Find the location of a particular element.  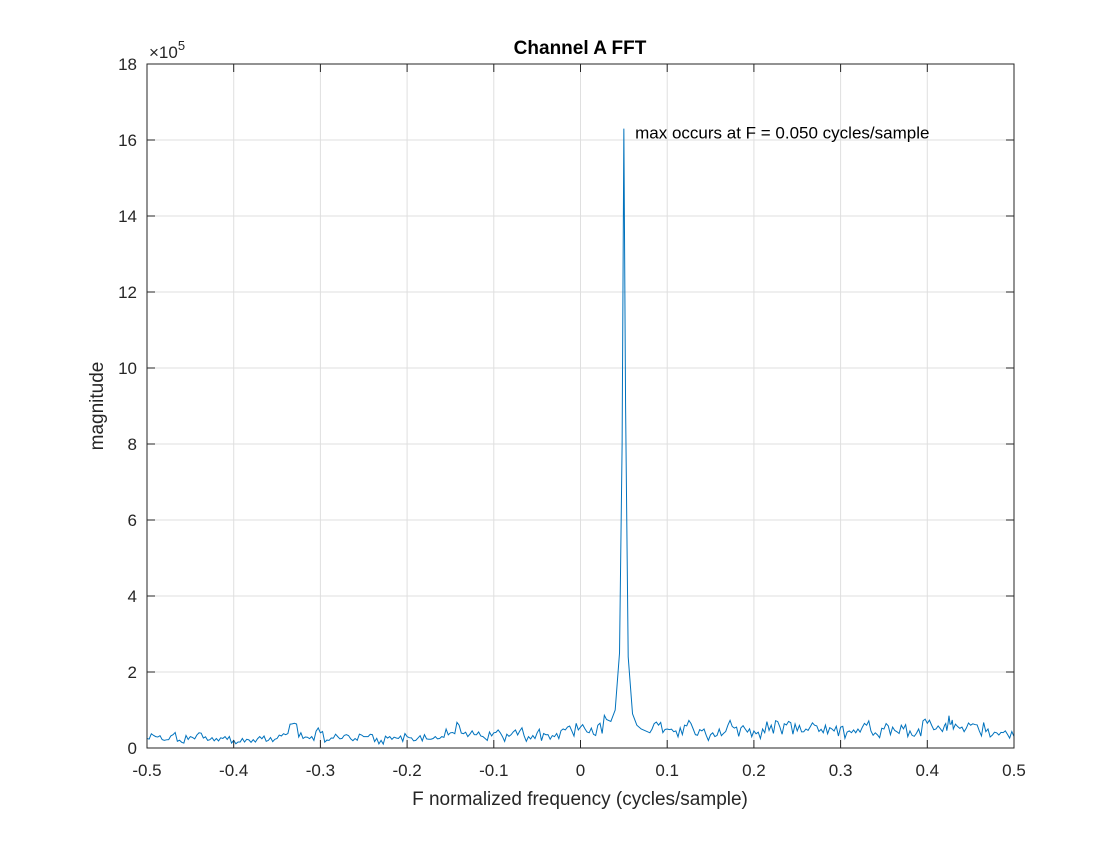

y-tick-label: 16 is located at coordinates (127, 140).